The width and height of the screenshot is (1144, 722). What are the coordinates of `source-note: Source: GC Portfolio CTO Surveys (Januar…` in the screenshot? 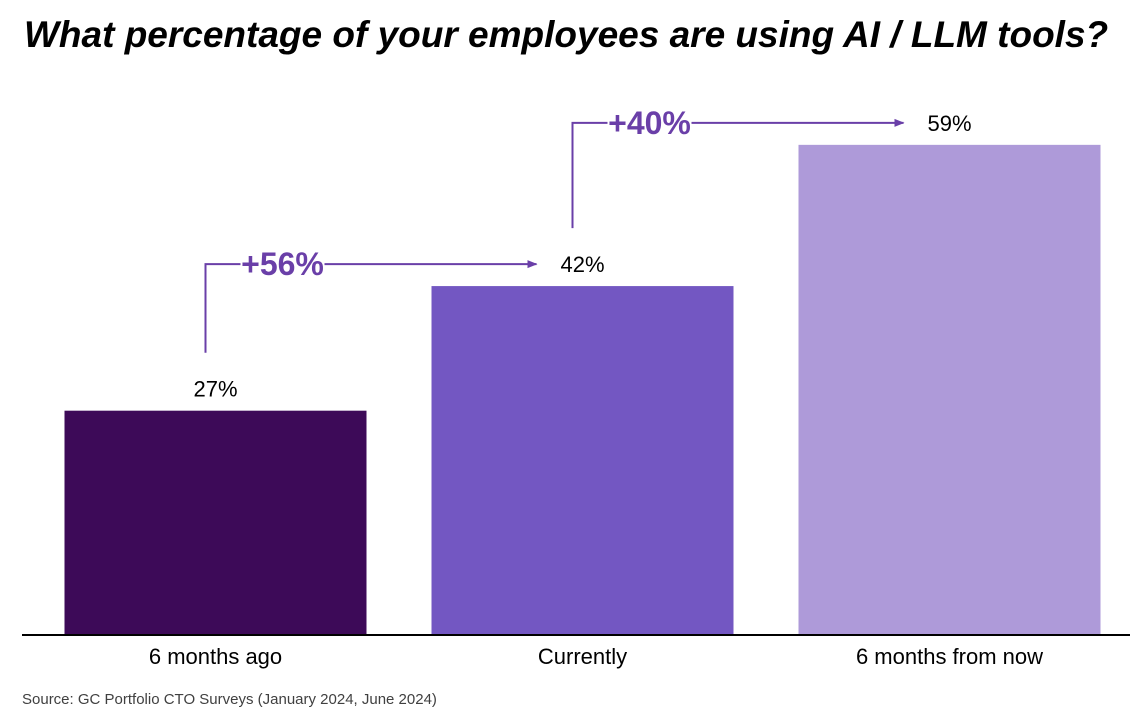 It's located at (229, 699).